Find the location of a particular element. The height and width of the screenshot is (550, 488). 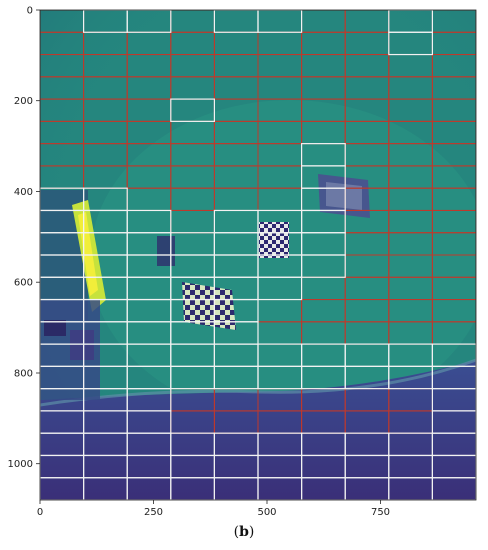

y-tick-label: 1000 is located at coordinates (20, 464).